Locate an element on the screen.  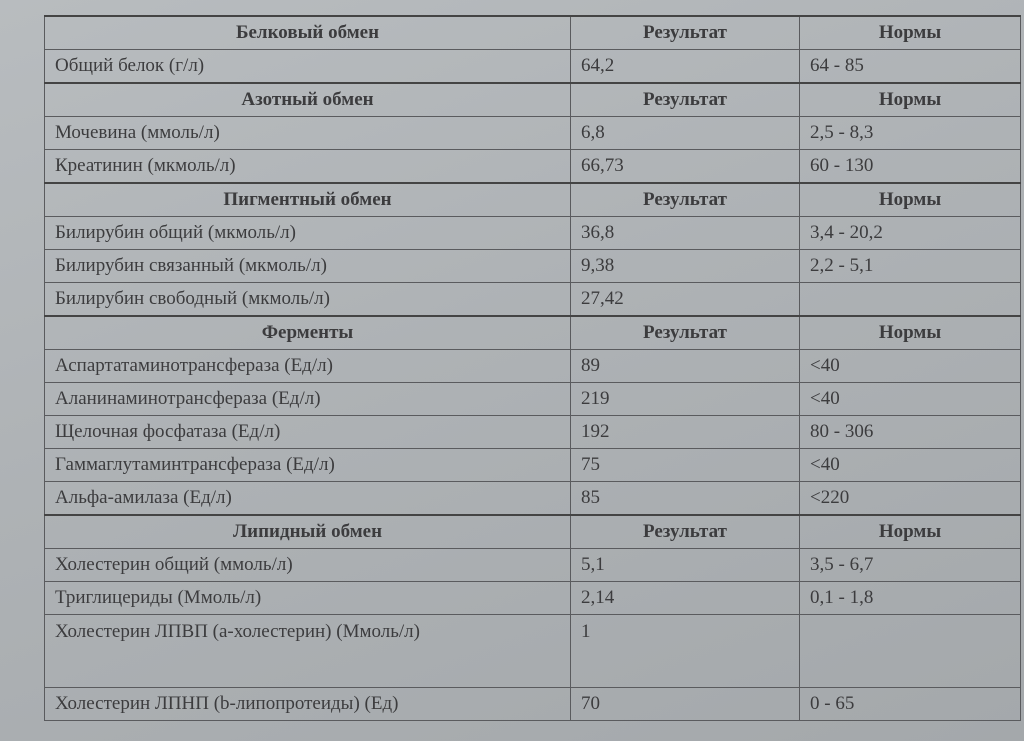
norm-range: 80 - 306 is located at coordinates (910, 432).